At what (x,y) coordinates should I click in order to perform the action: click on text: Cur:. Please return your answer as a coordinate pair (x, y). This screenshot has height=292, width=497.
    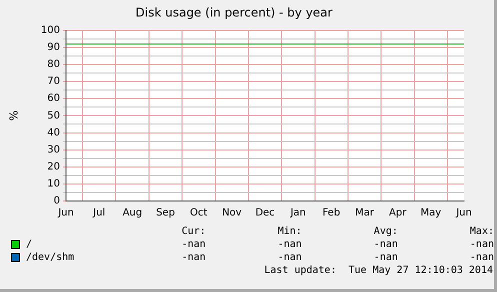
    Looking at the image, I should click on (193, 231).